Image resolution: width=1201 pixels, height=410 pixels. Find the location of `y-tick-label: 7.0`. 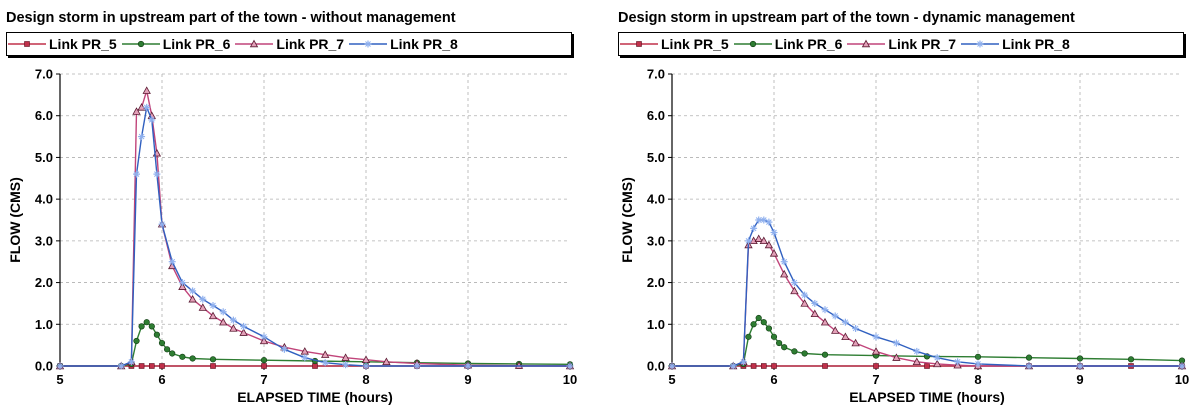

y-tick-label: 7.0 is located at coordinates (44, 74).